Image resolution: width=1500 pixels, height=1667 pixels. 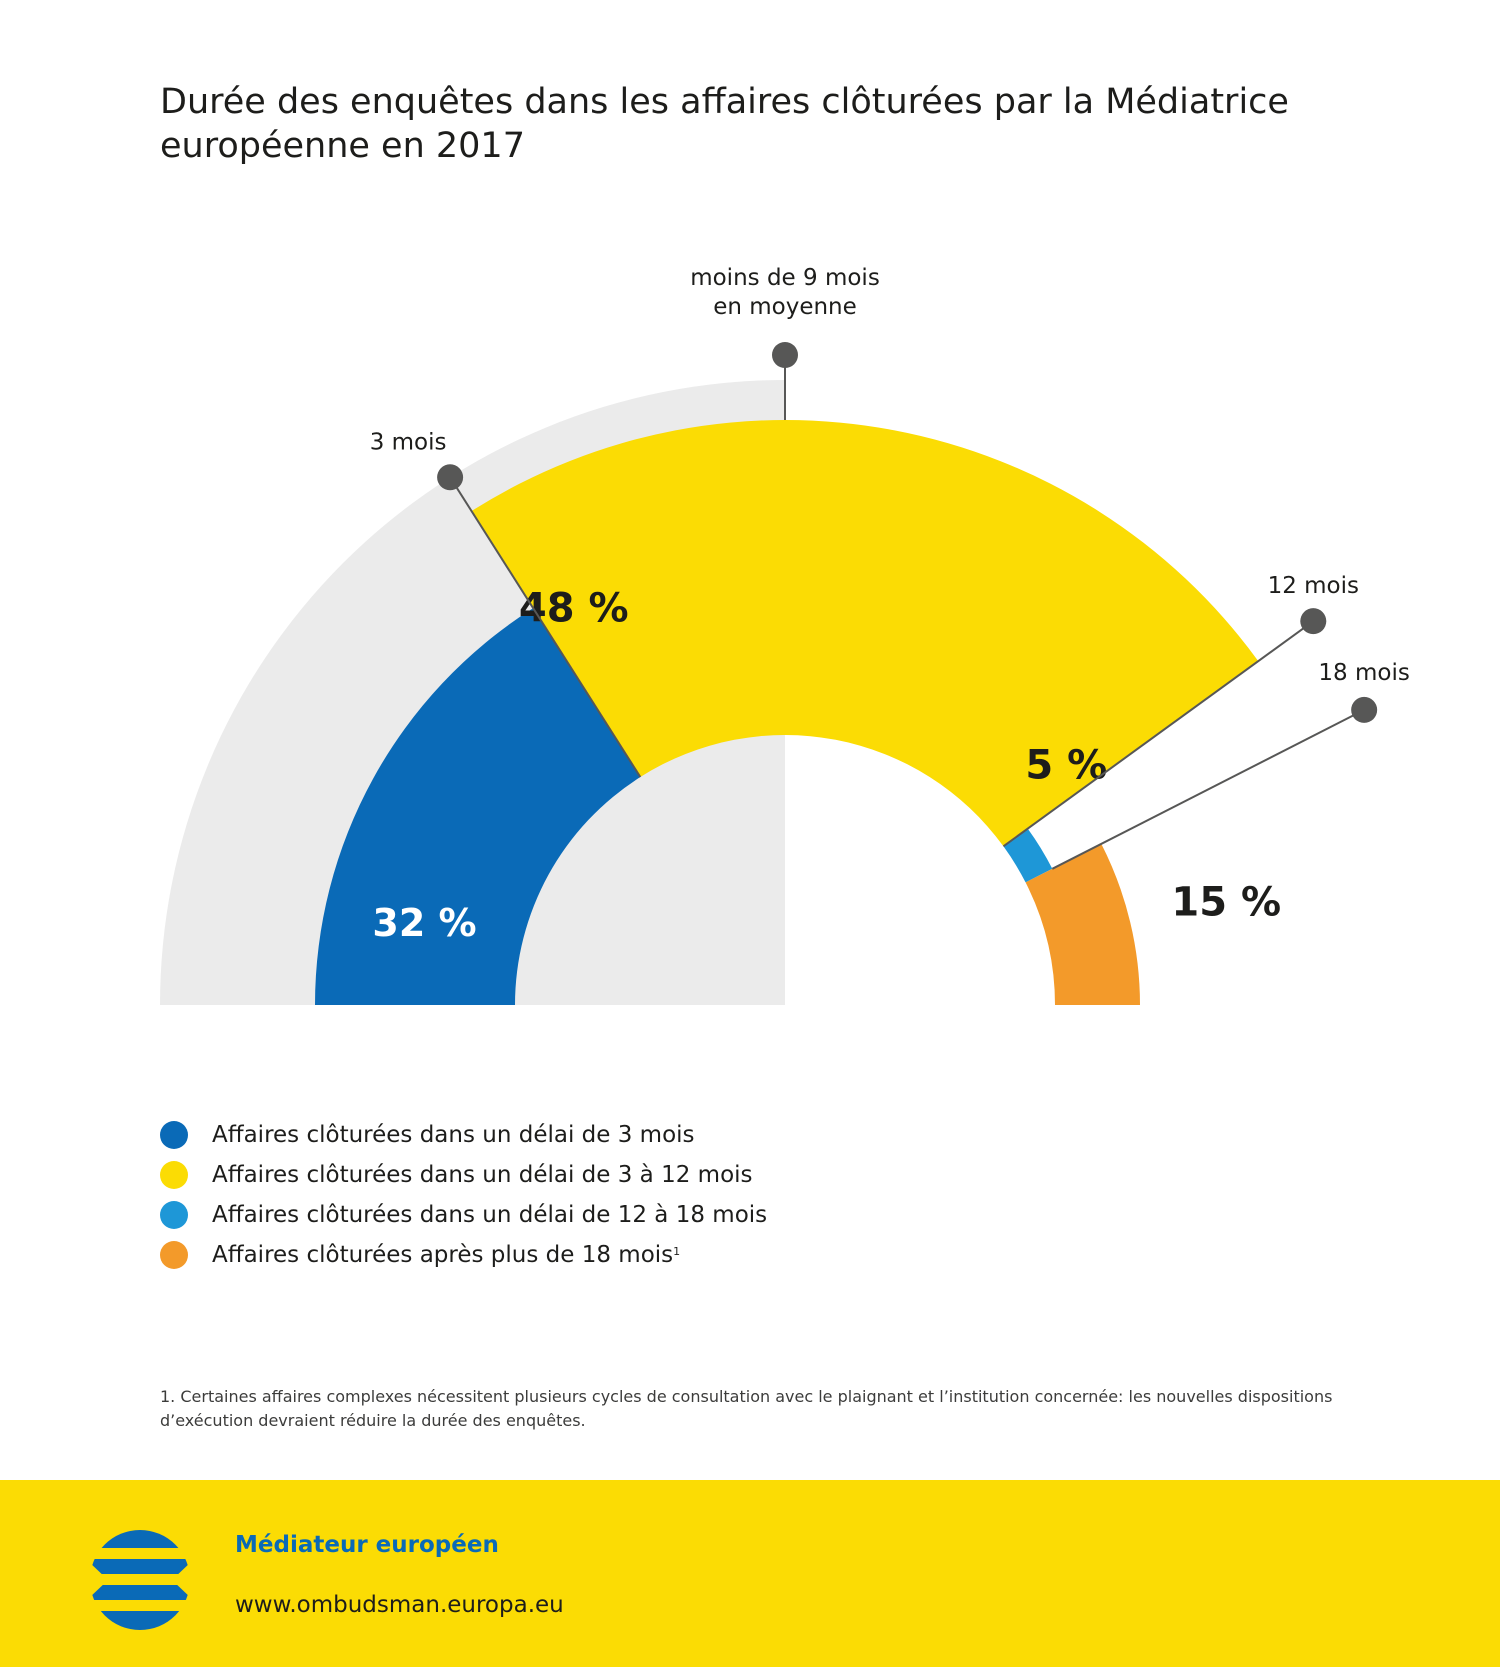 I want to click on leader-line-12-mois, so click(x=1158, y=734).